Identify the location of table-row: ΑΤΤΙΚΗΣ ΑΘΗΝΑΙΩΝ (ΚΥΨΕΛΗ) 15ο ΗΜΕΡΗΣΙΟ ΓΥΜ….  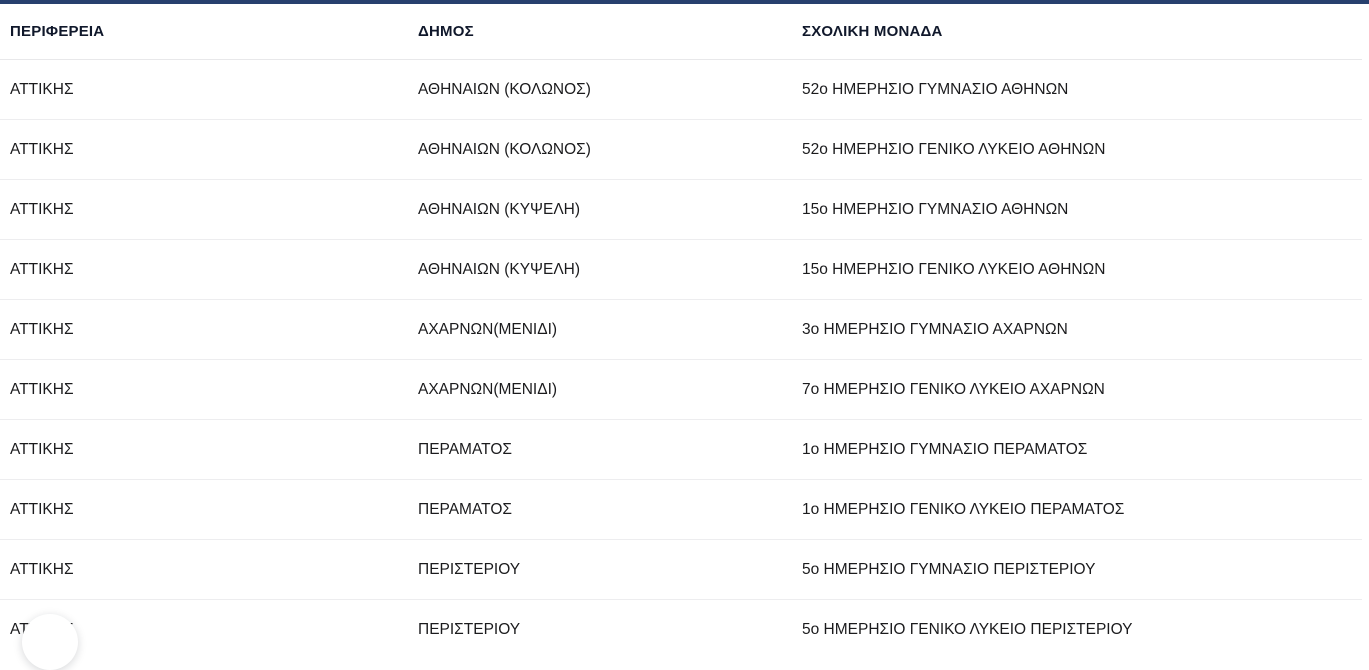
(681, 209).